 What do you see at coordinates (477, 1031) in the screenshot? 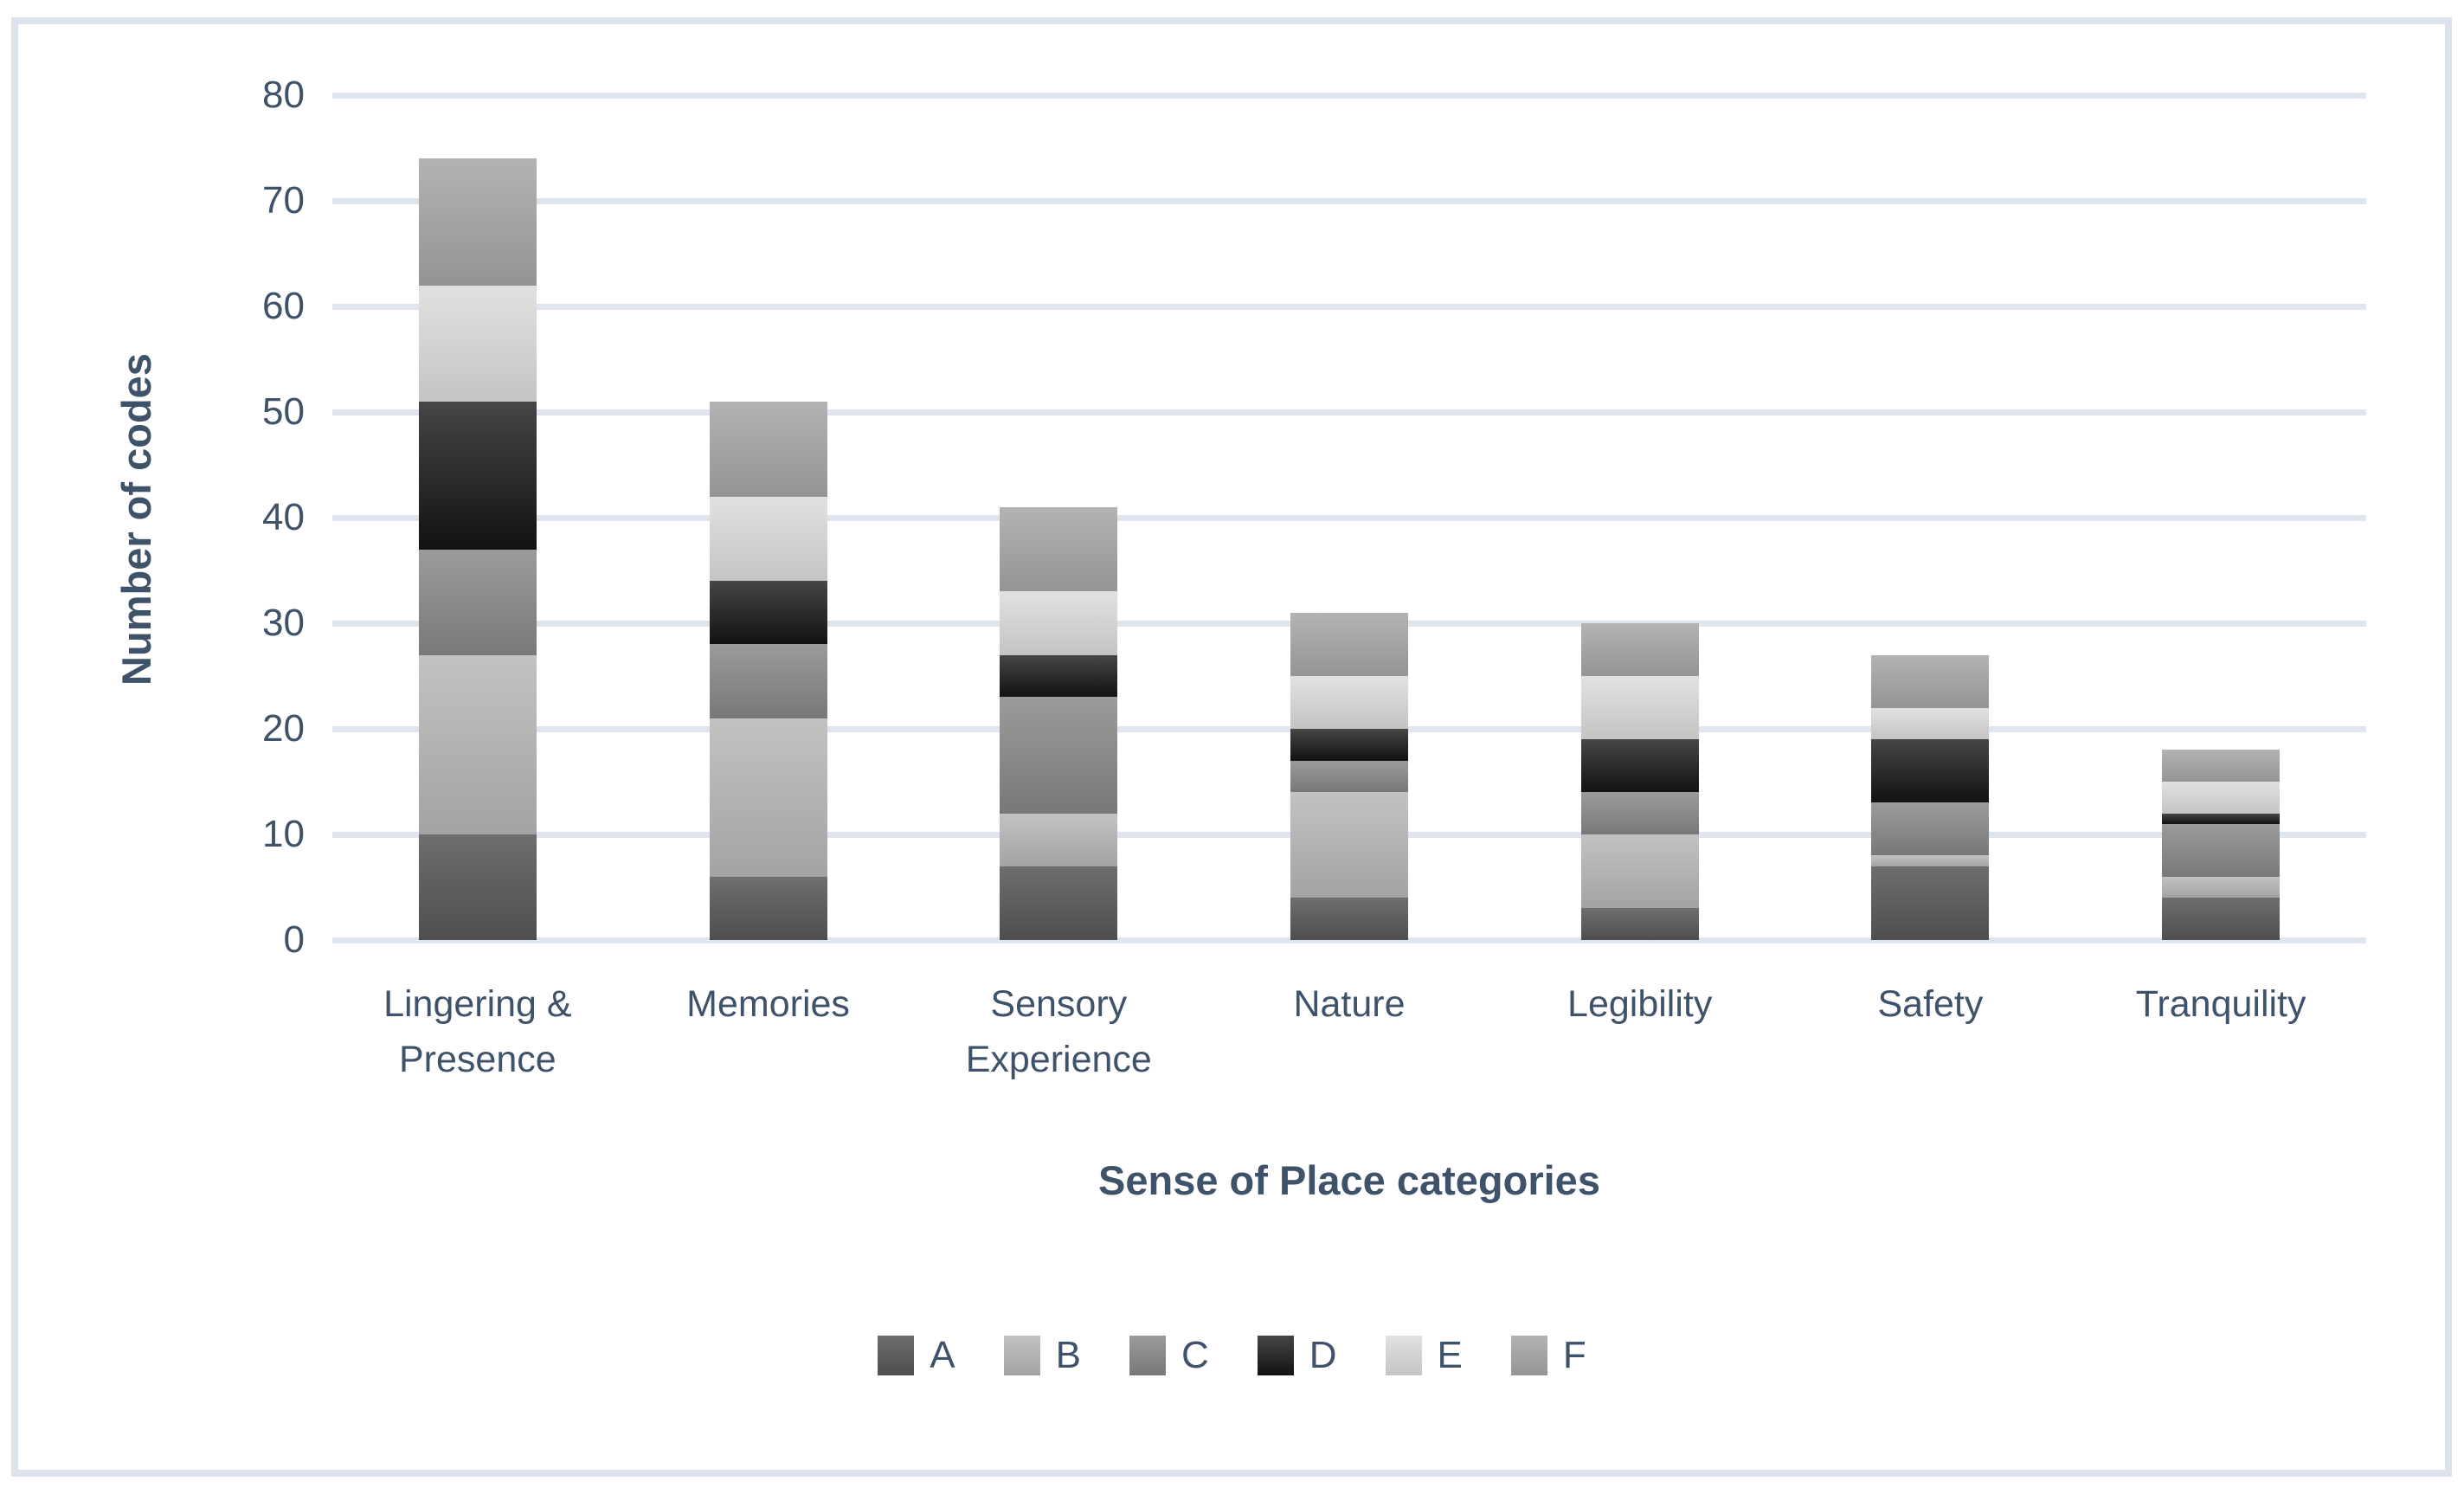
I see `category-label: Lingering & Presence` at bounding box center [477, 1031].